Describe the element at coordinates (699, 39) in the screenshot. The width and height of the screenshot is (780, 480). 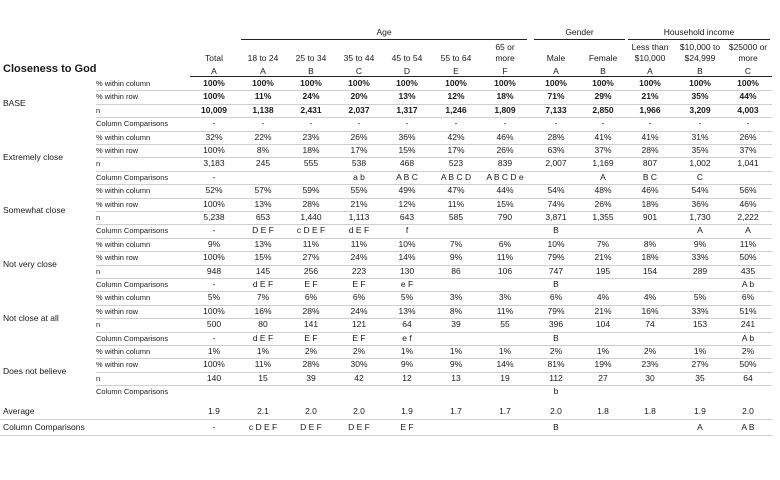
I see `group-underline` at that location.